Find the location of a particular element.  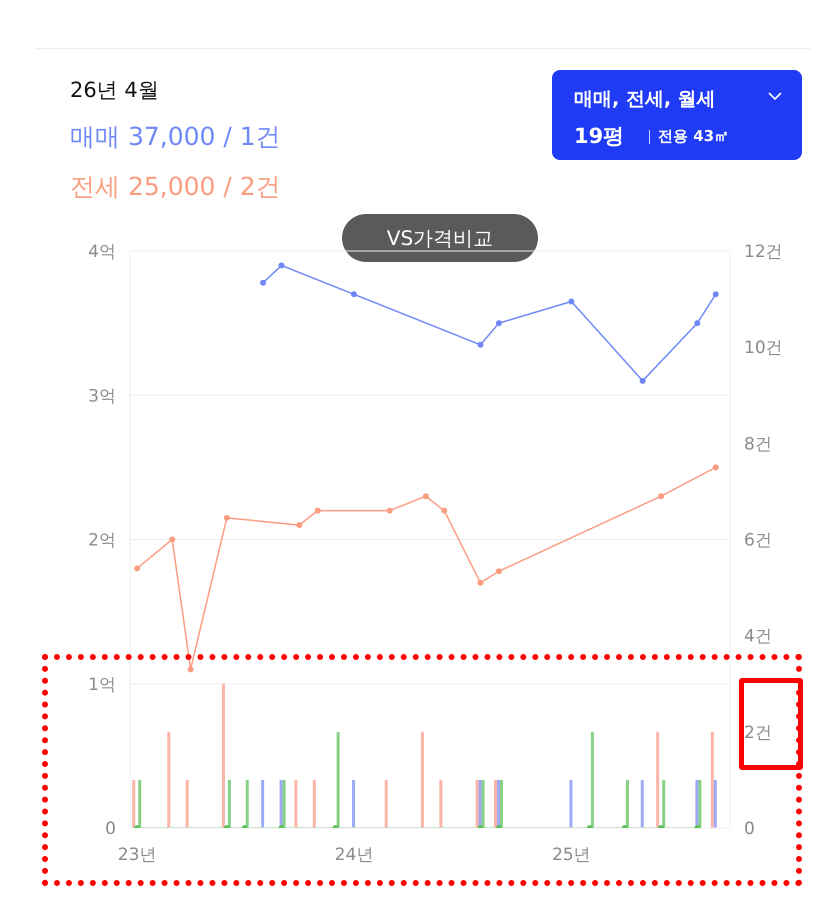

y-tick-label: 2억 is located at coordinates (102, 540).